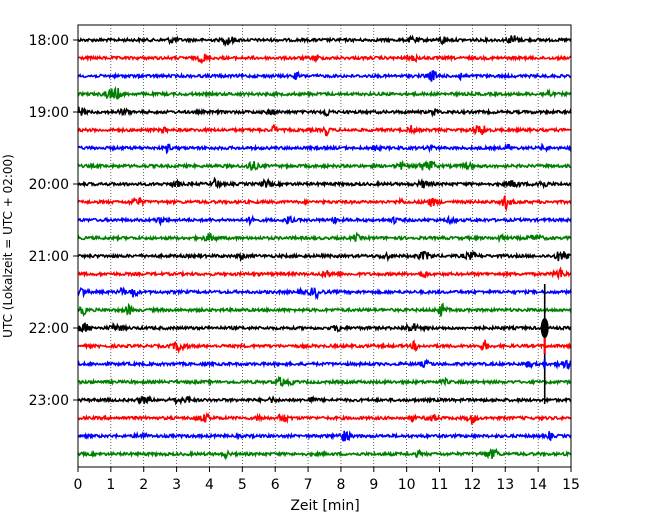  Describe the element at coordinates (407, 485) in the screenshot. I see `x-tick-label: 10` at that location.